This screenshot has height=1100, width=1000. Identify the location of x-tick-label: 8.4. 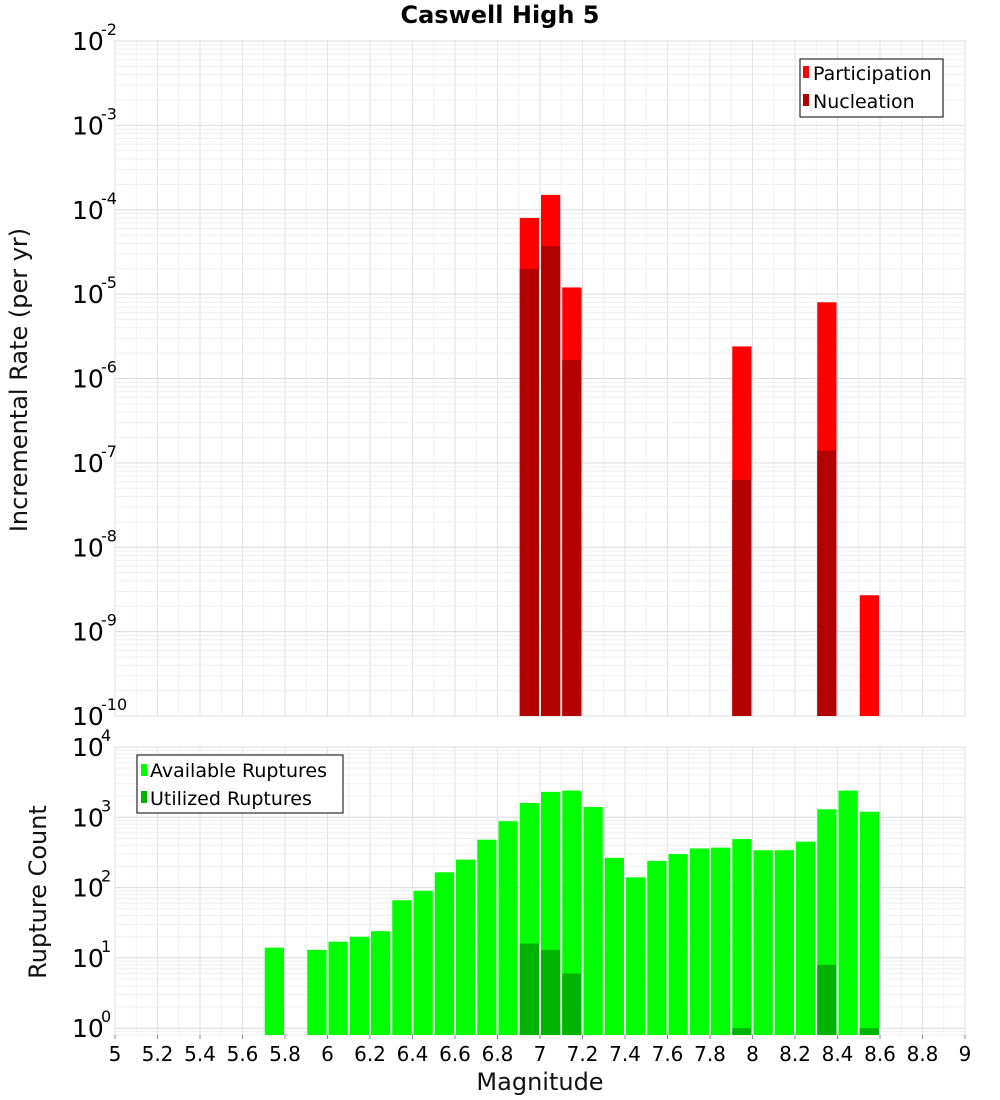
(838, 1054).